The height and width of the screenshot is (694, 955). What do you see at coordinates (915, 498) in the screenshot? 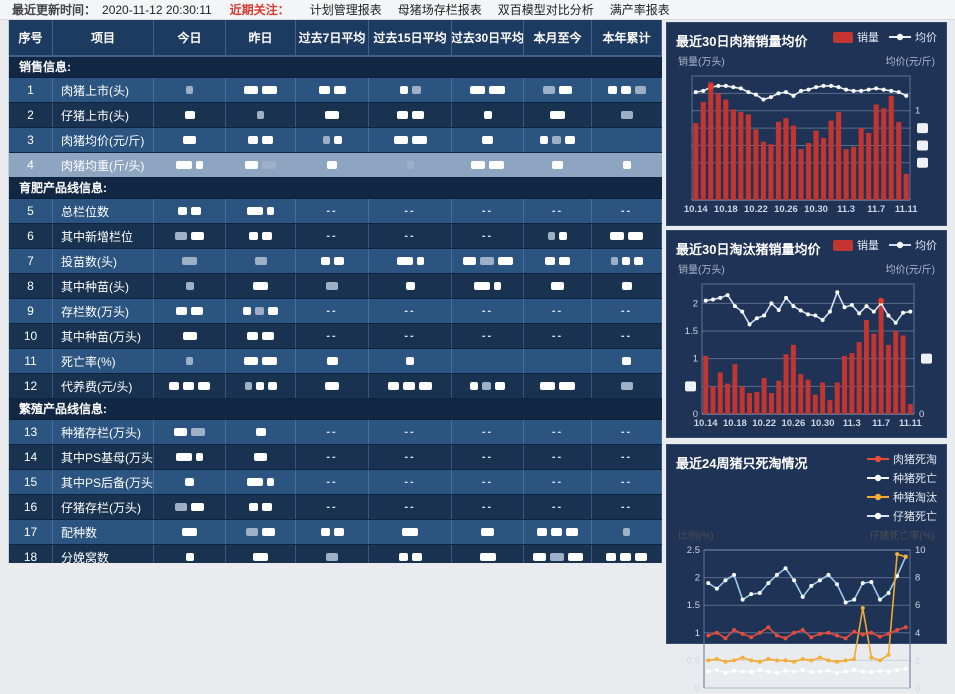
I see `legend-label: 种猪淘汰` at bounding box center [915, 498].